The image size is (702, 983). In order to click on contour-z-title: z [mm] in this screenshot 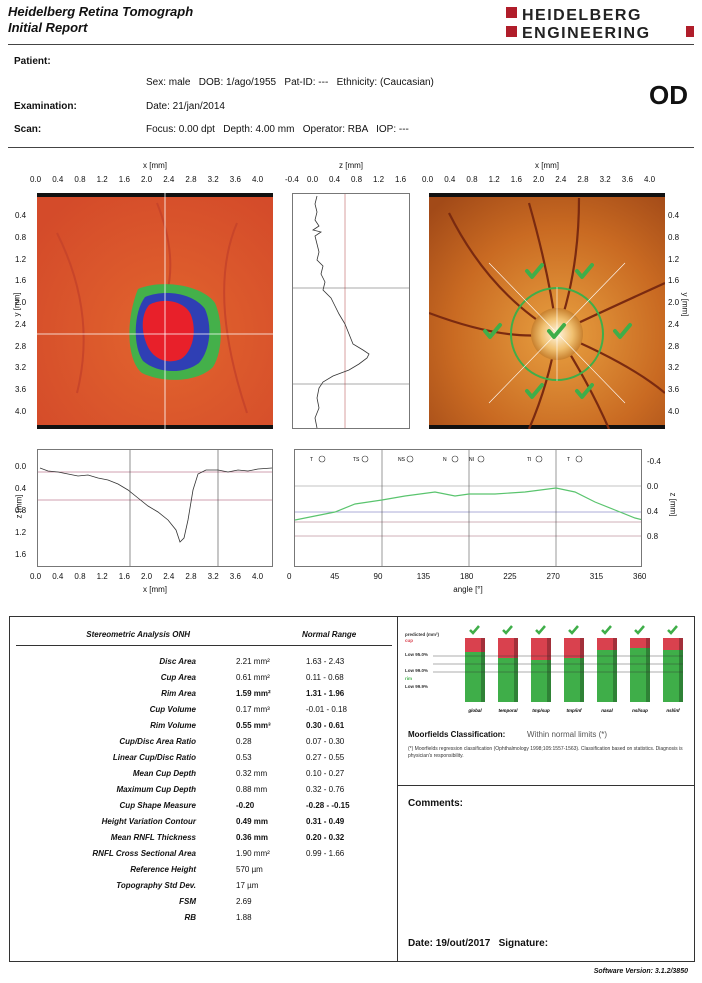, I will do `click(673, 504)`.